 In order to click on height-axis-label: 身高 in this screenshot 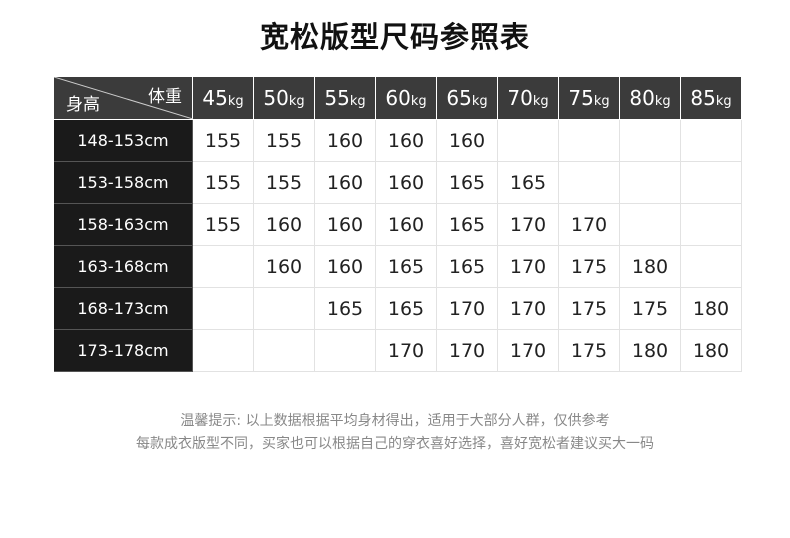, I will do `click(83, 105)`.